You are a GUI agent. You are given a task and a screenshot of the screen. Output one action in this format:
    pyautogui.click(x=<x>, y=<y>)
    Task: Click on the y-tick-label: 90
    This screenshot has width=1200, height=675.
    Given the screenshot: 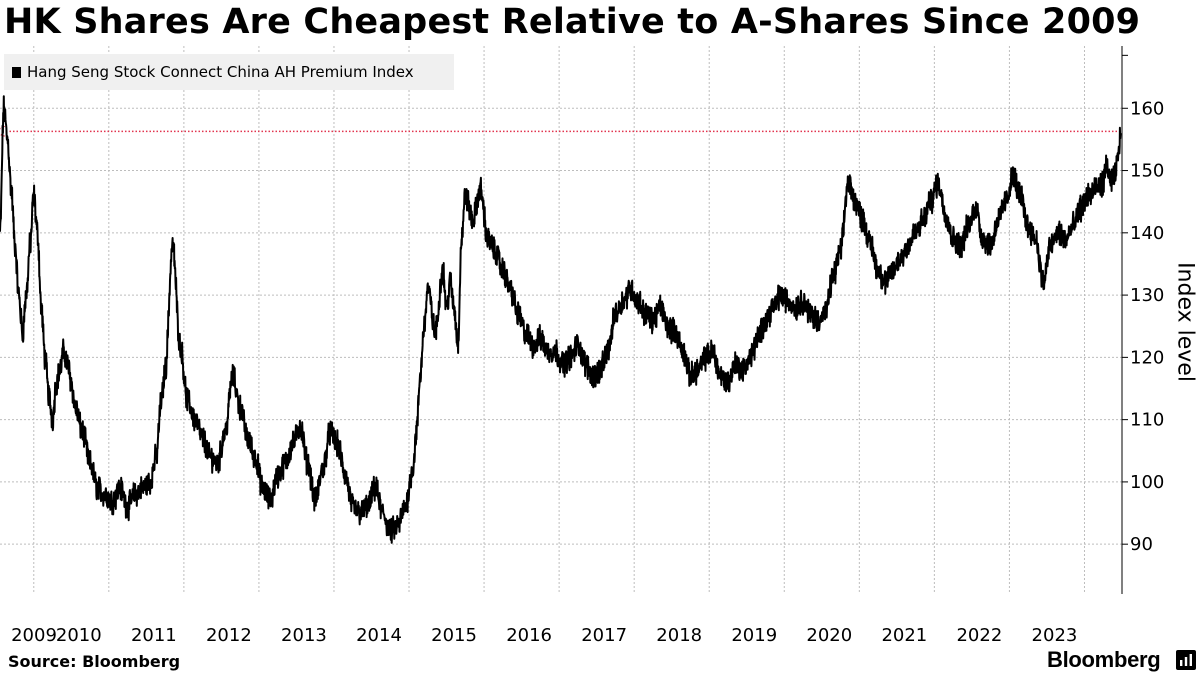 What is the action you would take?
    pyautogui.click(x=1141, y=544)
    